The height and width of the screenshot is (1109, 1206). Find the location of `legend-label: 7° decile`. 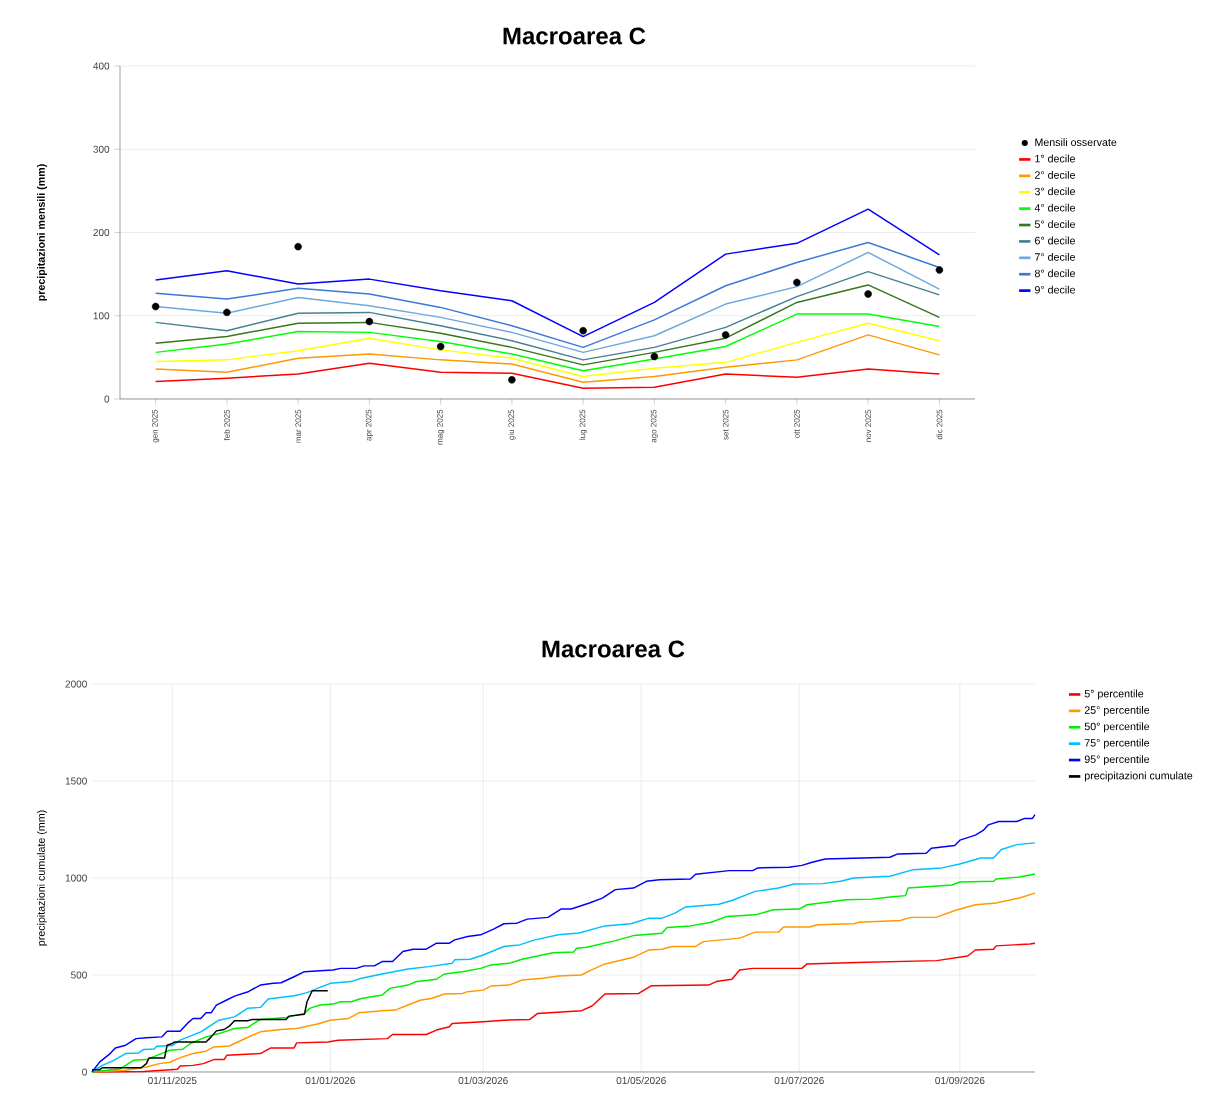

legend-label: 7° decile is located at coordinates (1055, 256).